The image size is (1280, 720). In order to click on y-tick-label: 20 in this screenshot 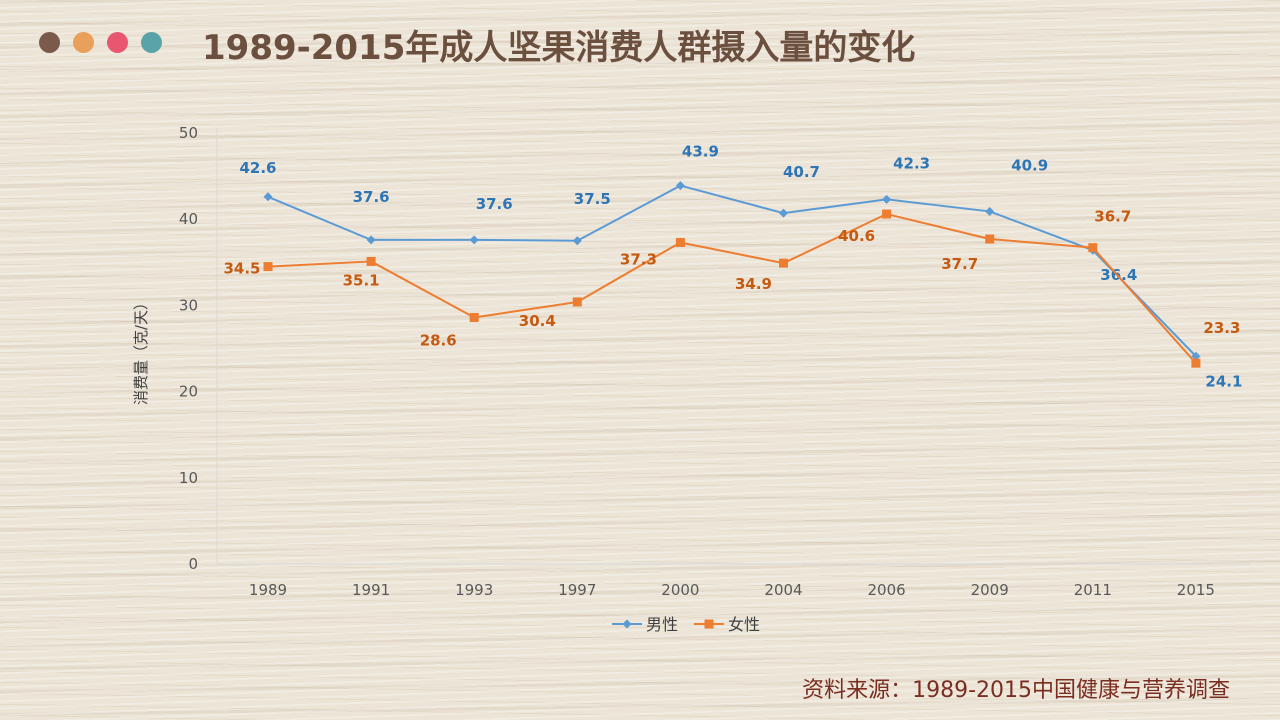, I will do `click(188, 392)`.